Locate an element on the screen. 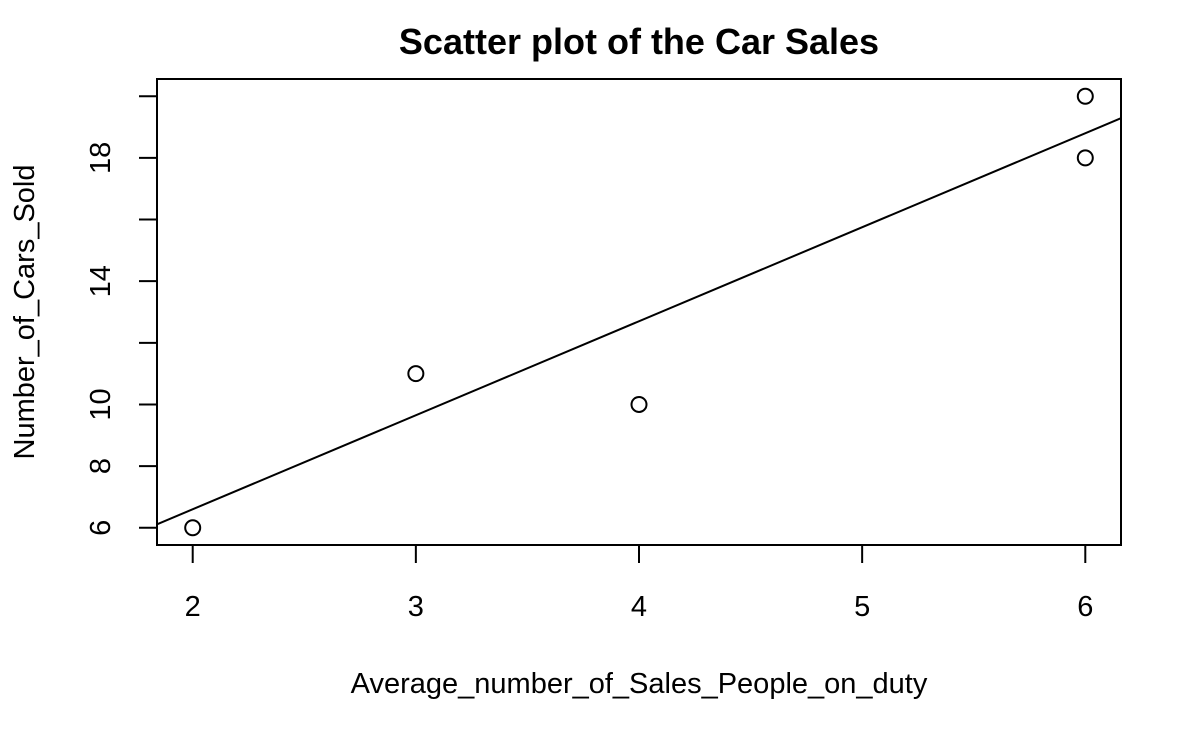  chart-title: Scatter plot of the Car Sales is located at coordinates (639, 41).